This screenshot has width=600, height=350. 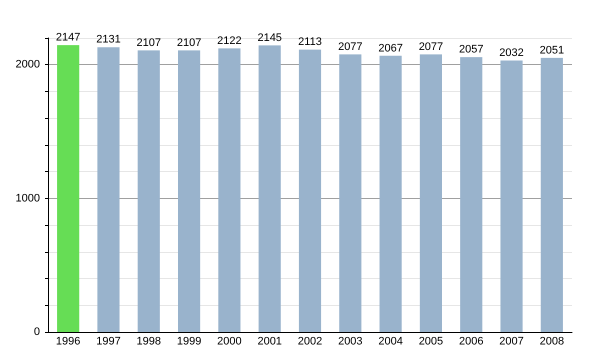 I want to click on x-tick-label: 2003, so click(x=350, y=342).